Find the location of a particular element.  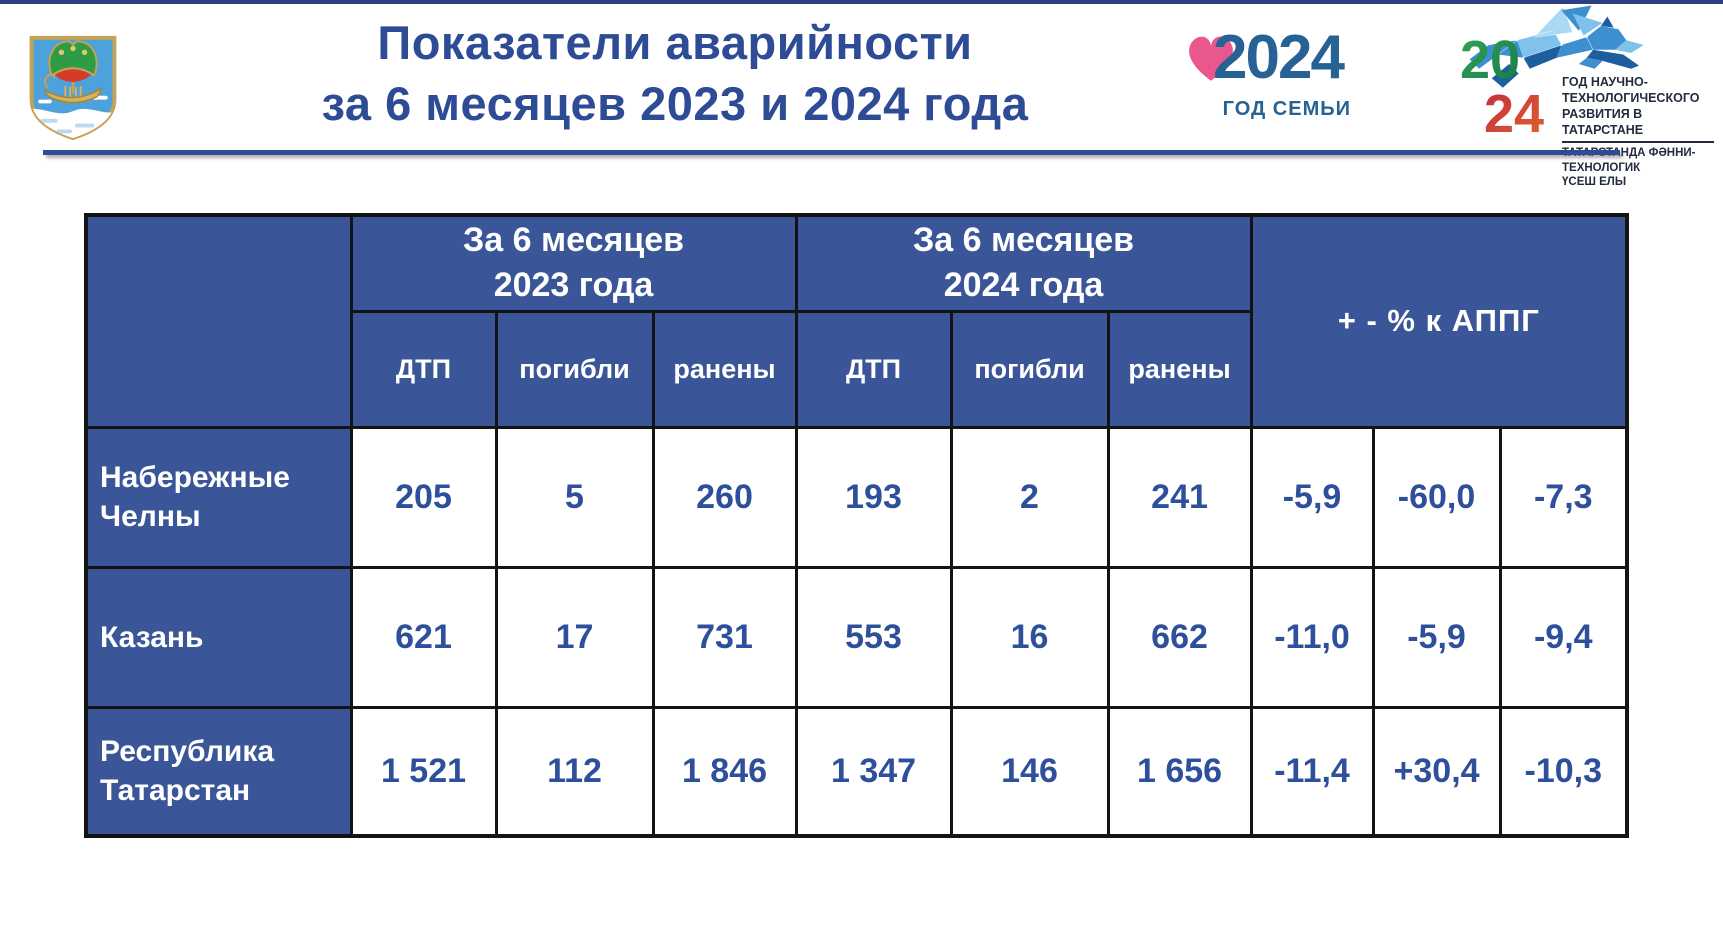

cell-value: 731 is located at coordinates (724, 637).